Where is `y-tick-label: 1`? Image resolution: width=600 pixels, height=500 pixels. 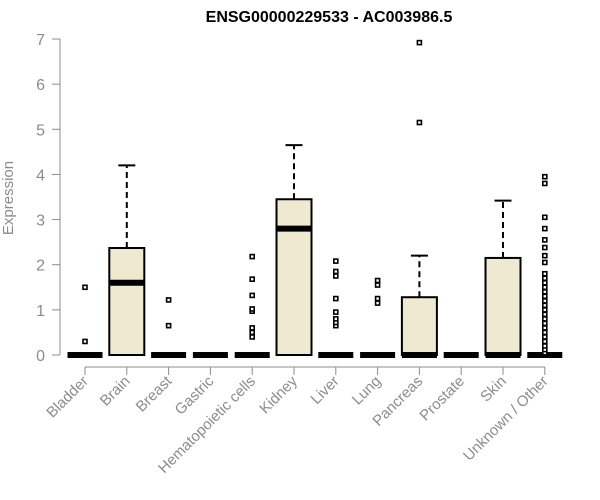 y-tick-label: 1 is located at coordinates (40, 311).